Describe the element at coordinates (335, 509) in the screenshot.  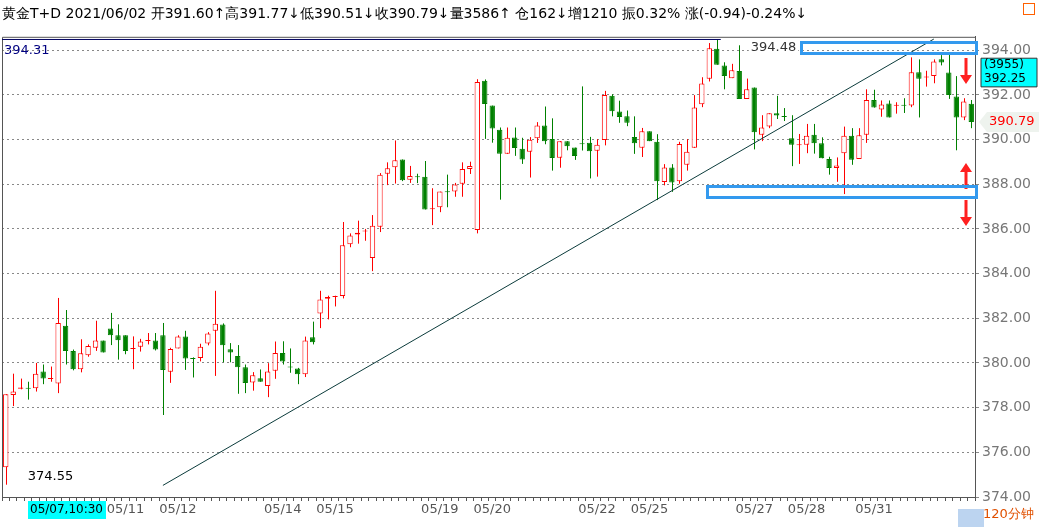
I see `x-tick-label: 05/15` at that location.